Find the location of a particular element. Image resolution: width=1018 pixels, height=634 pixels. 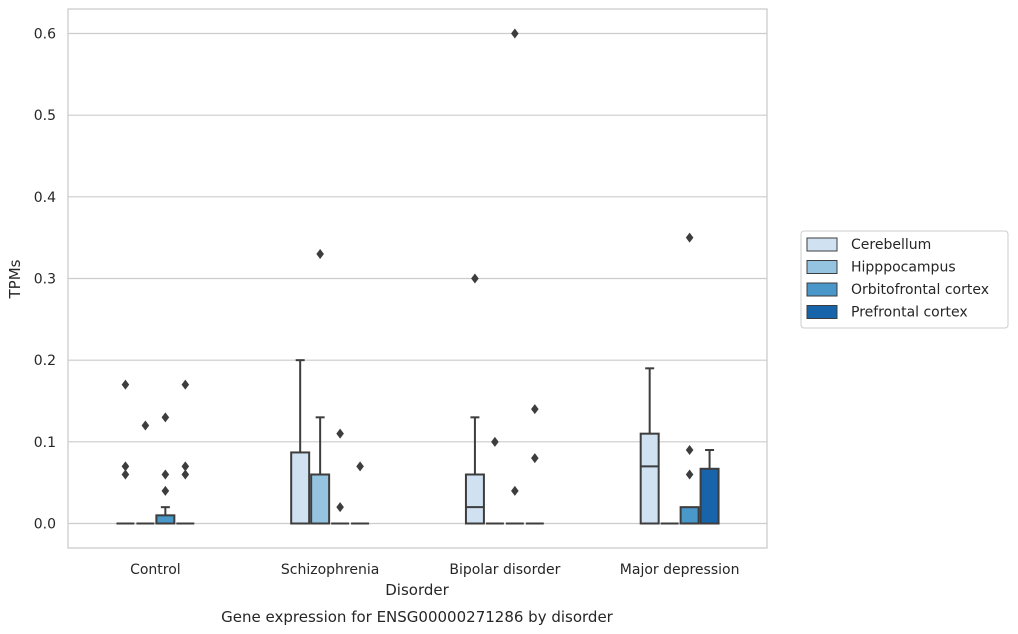

x-tick-label: Major depression is located at coordinates (680, 570).